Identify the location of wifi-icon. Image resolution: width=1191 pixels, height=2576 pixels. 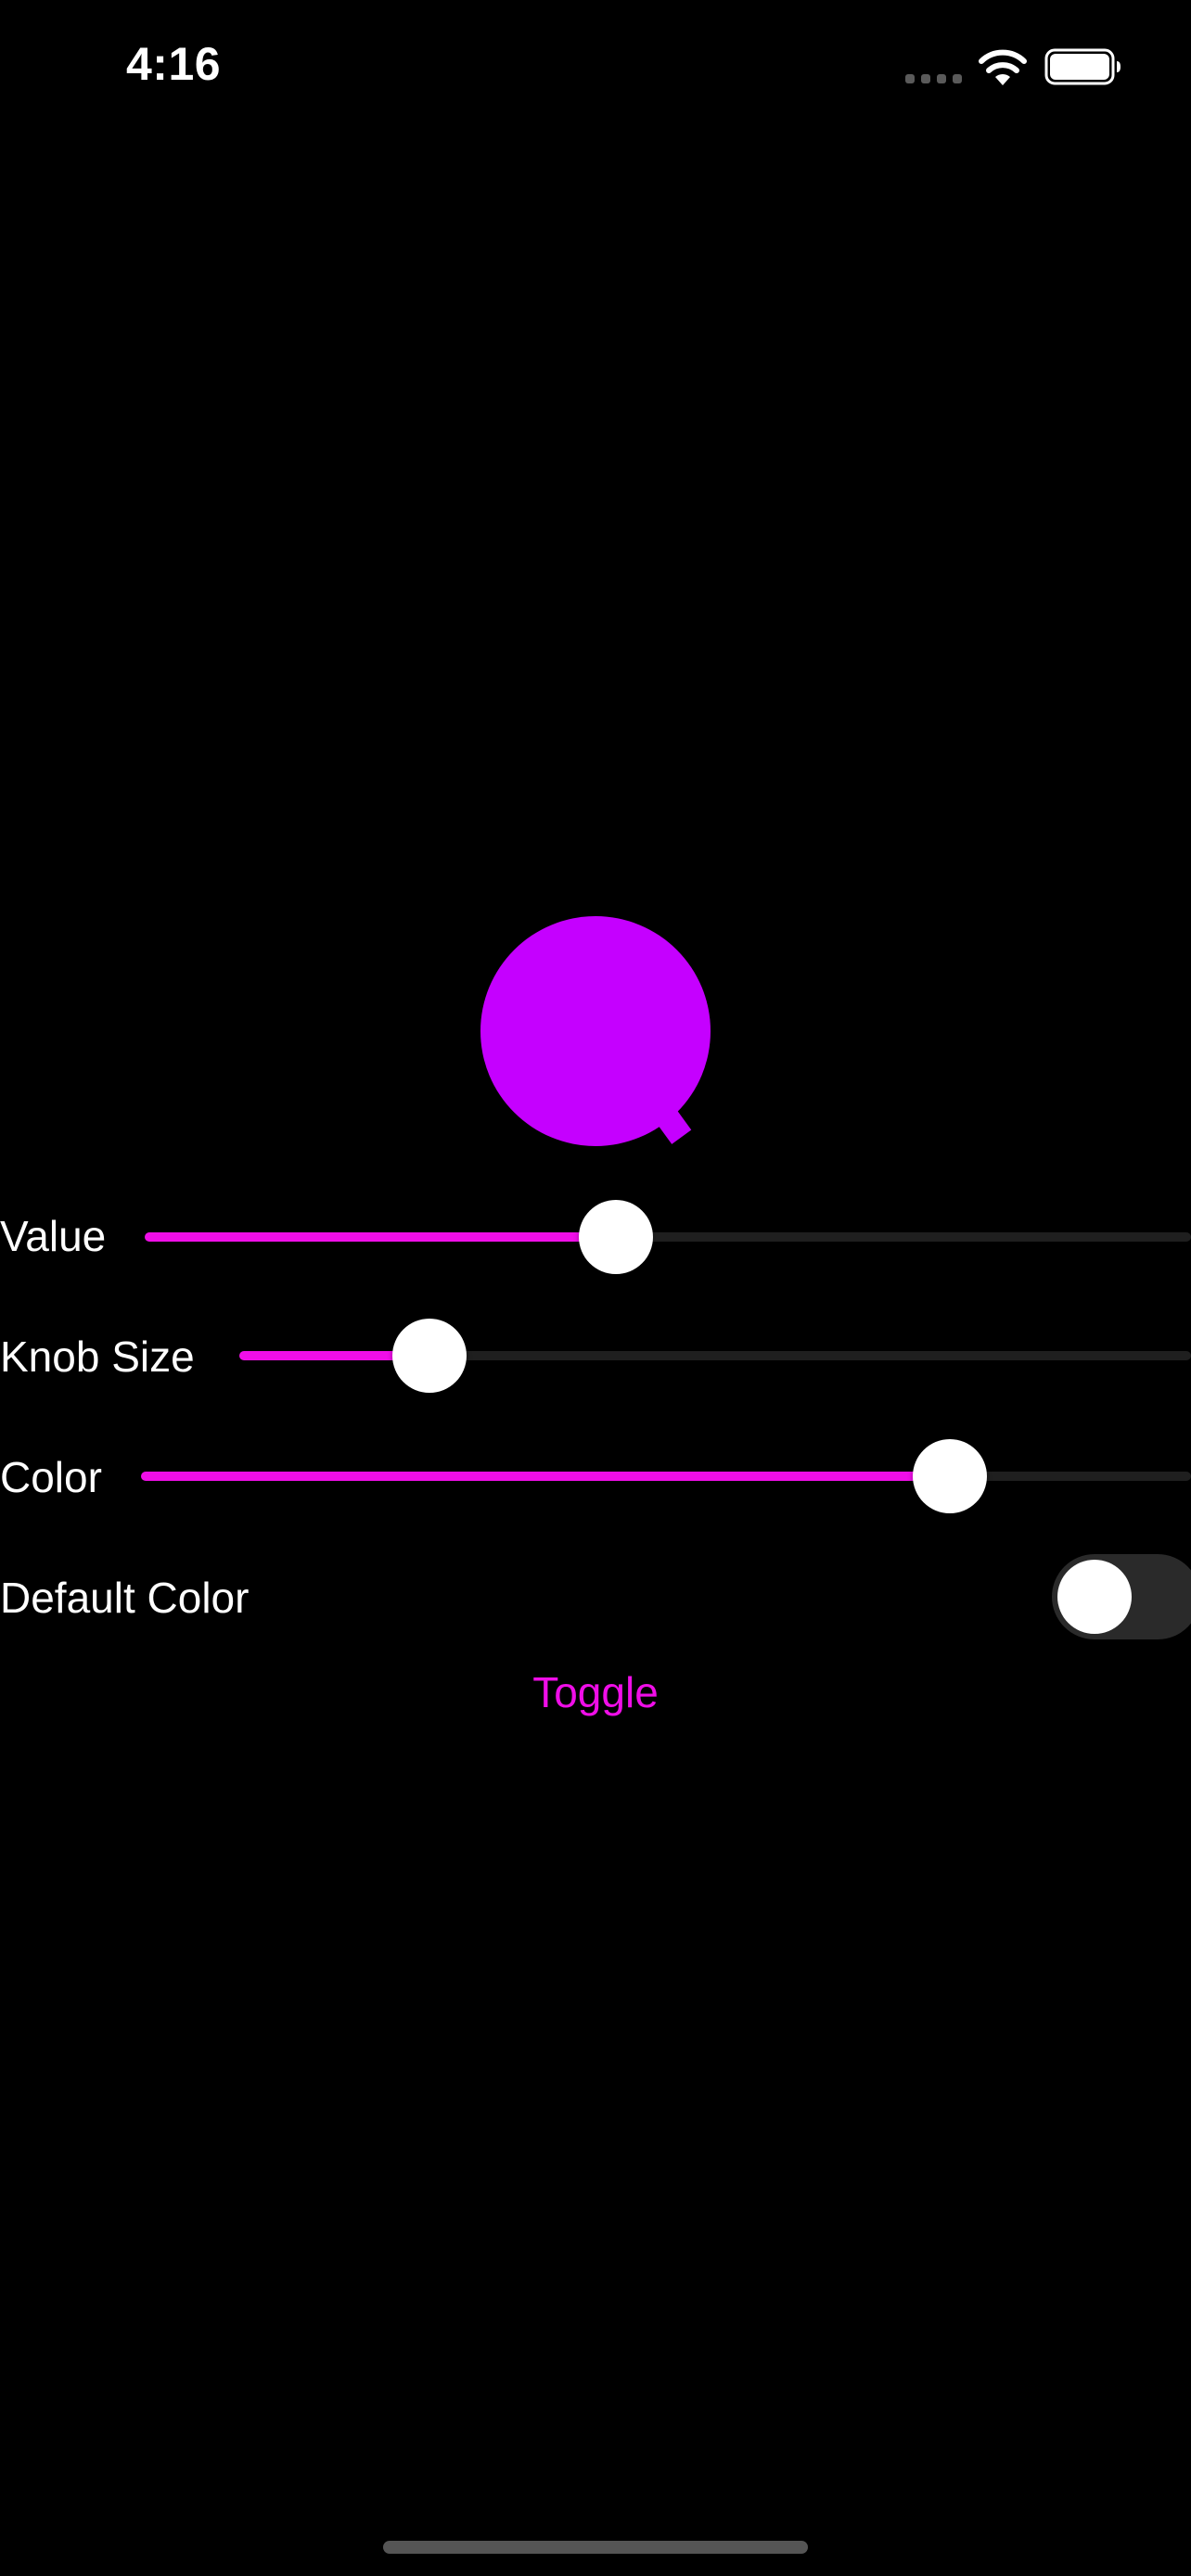
(1003, 67).